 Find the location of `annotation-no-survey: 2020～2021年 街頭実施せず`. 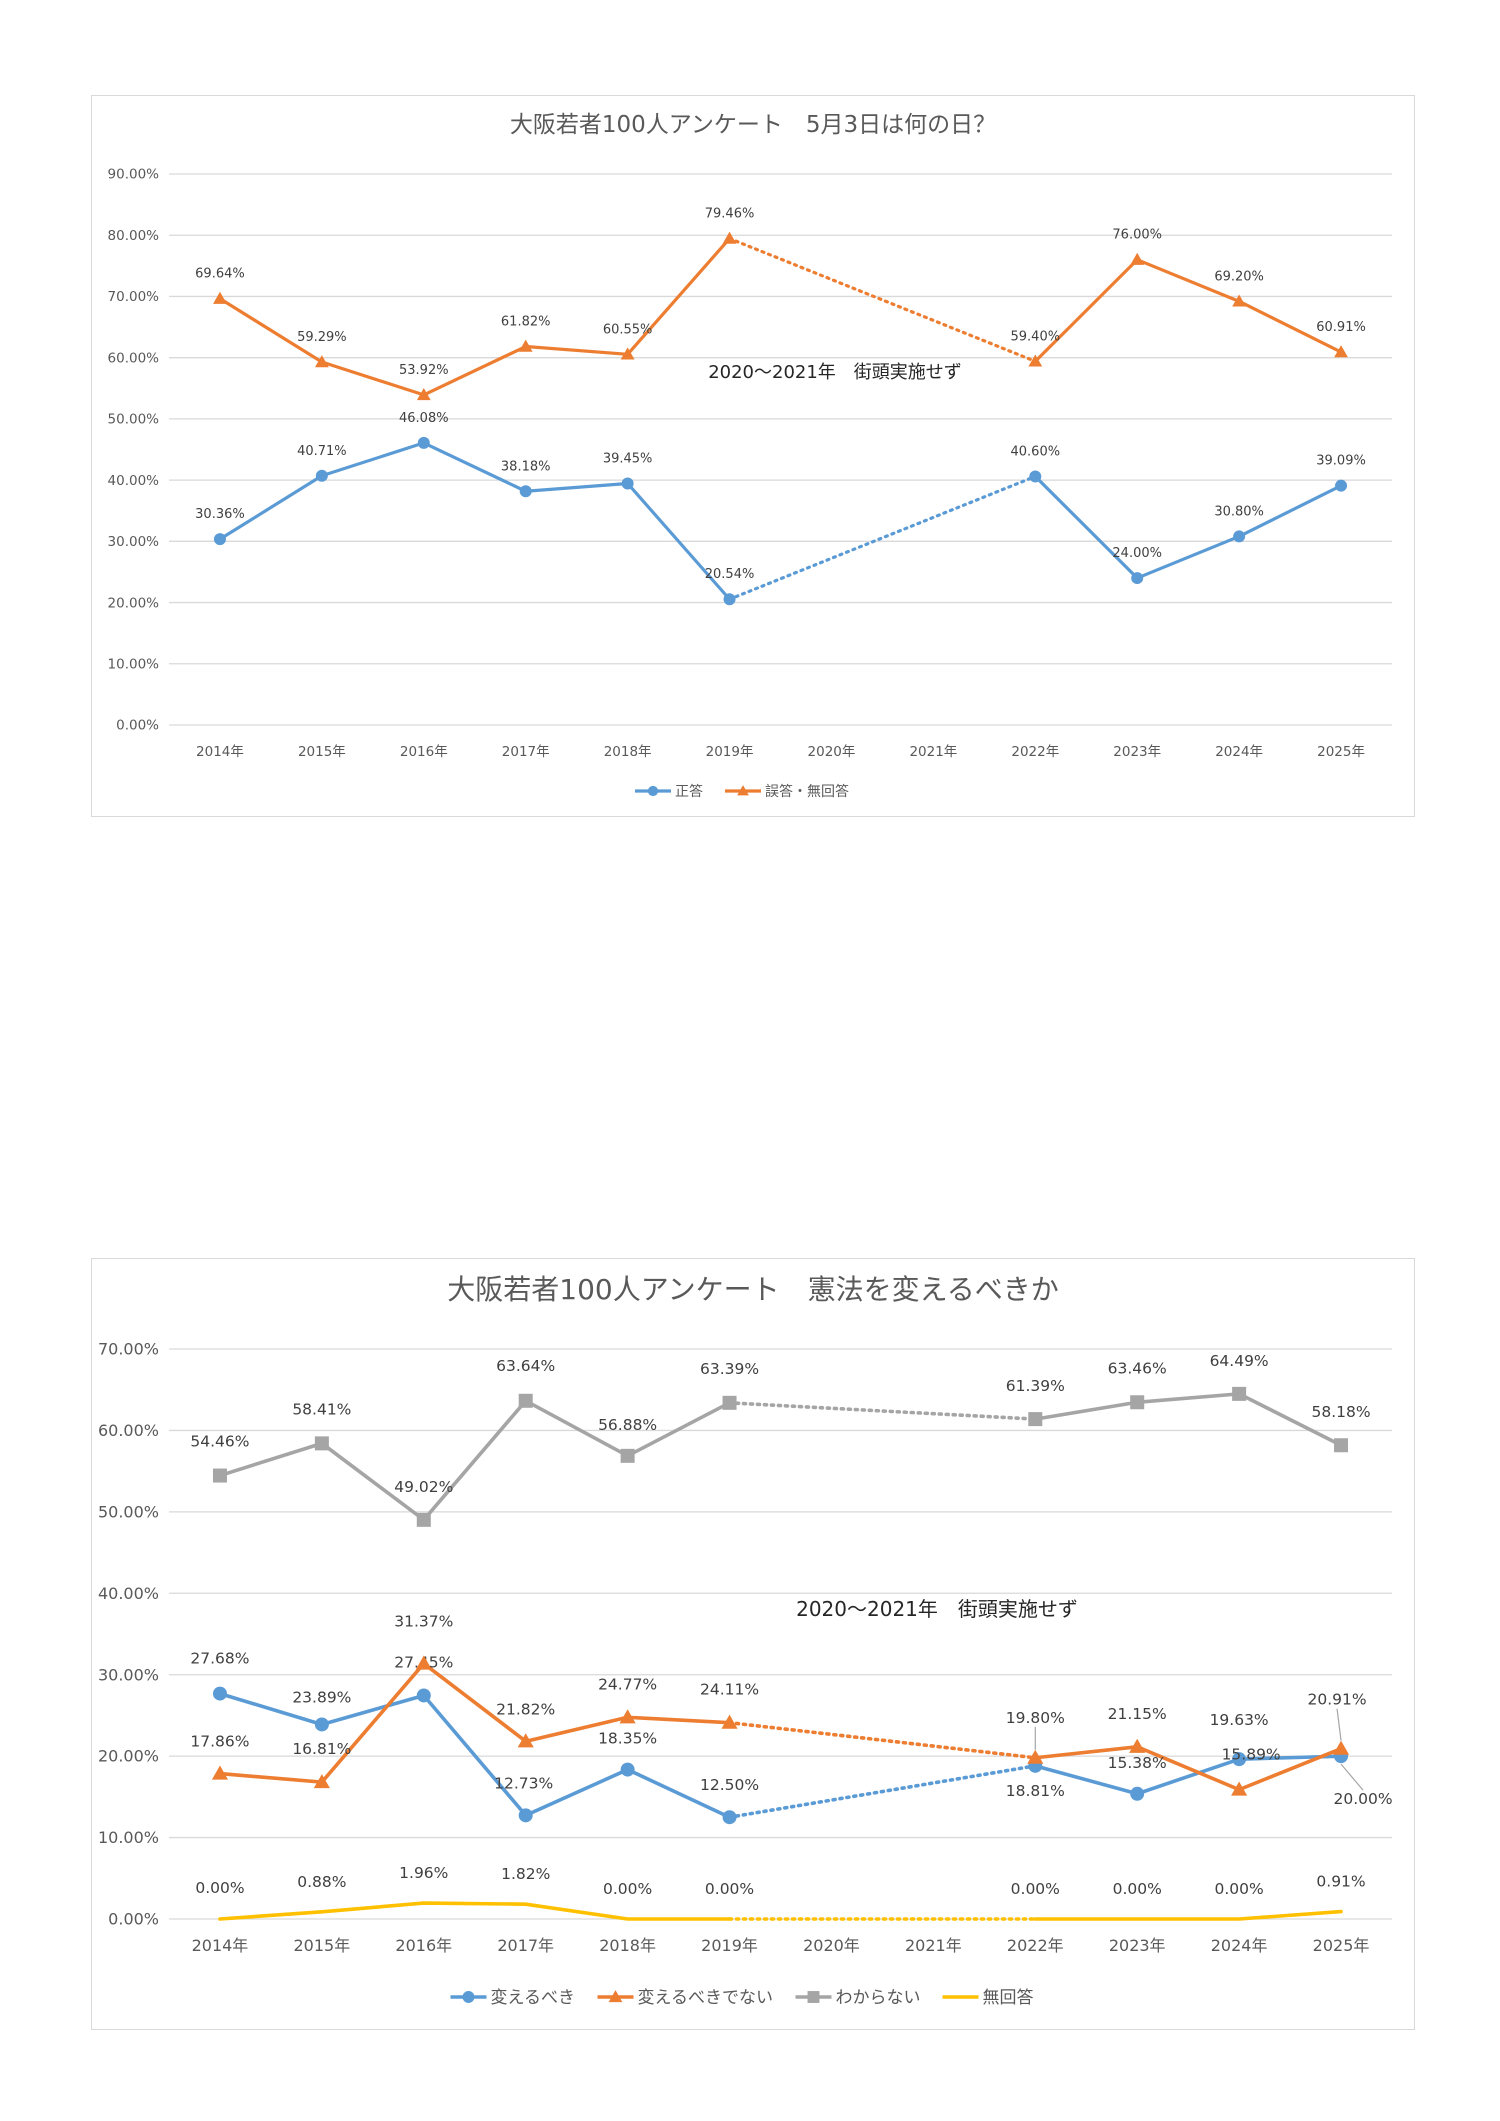

annotation-no-survey: 2020～2021年 街頭実施せず is located at coordinates (937, 1609).